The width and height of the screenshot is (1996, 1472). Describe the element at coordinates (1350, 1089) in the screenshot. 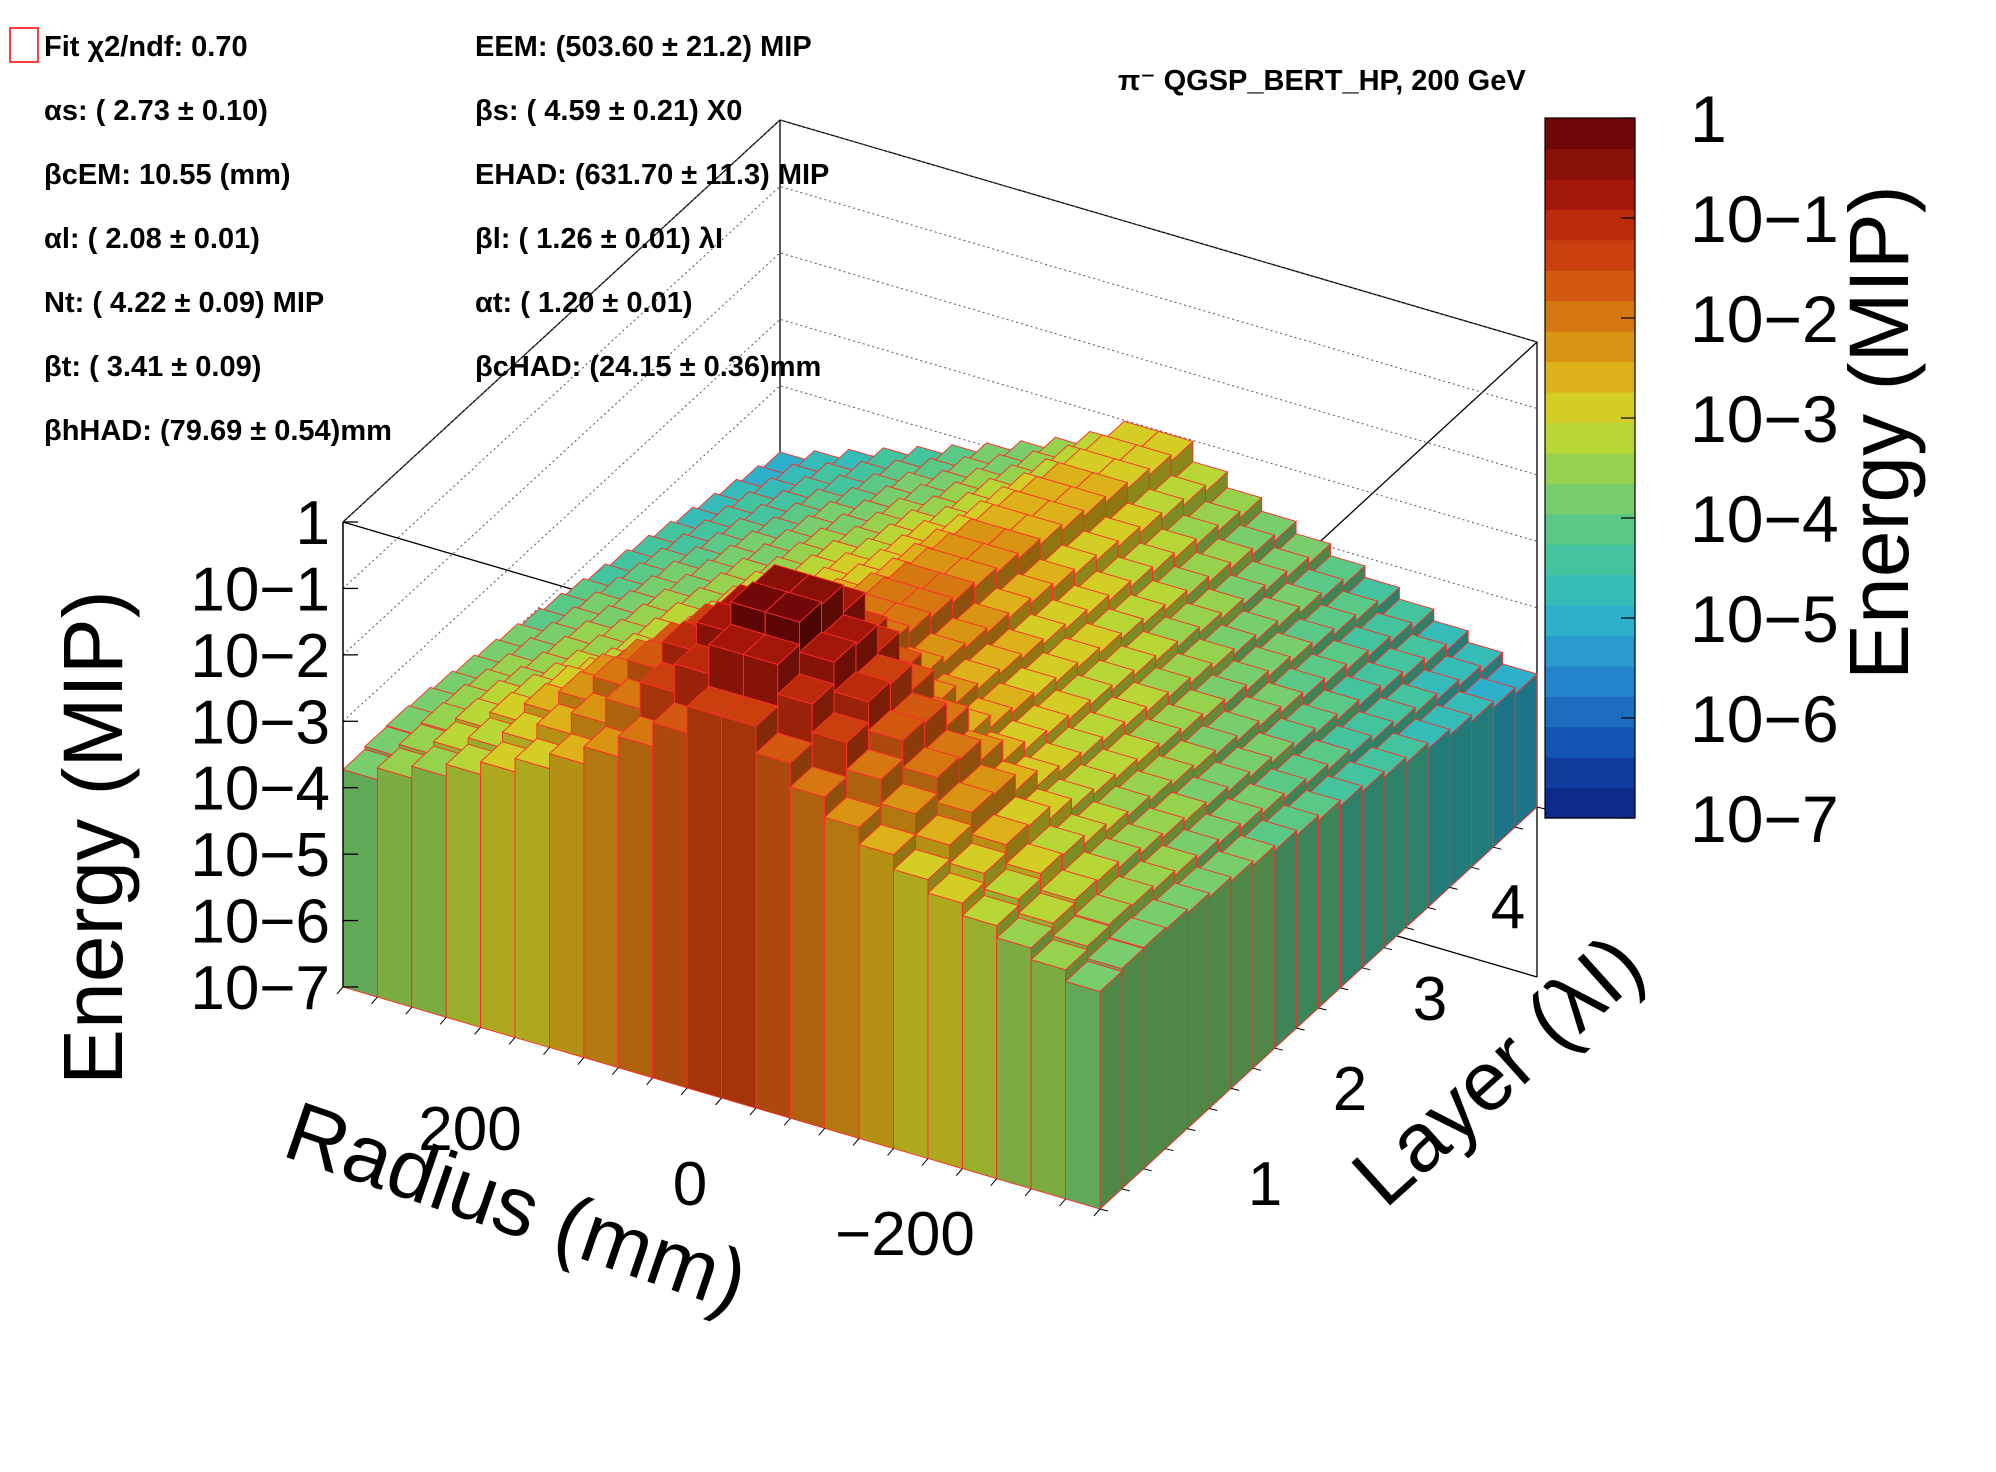

I see `y-tick-label: 2` at that location.